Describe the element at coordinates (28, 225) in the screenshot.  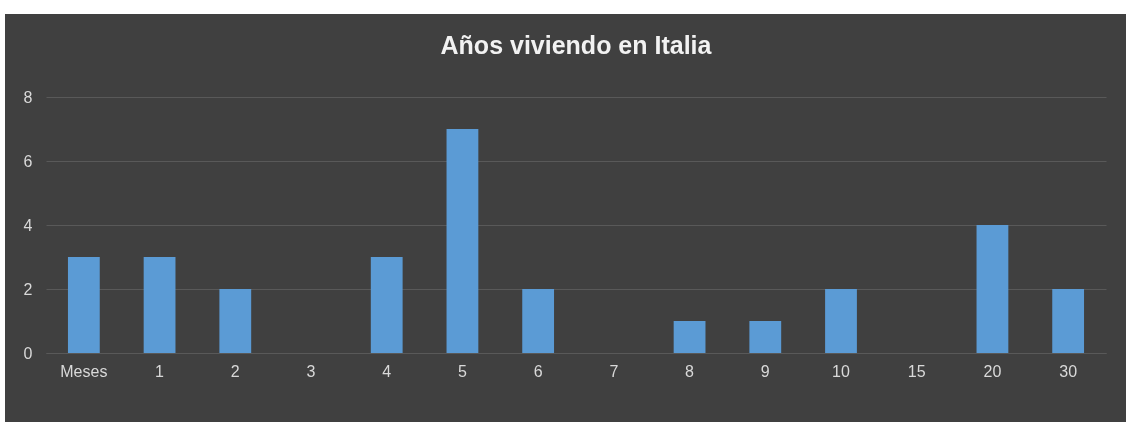
I see `y-tick-label: 4` at that location.